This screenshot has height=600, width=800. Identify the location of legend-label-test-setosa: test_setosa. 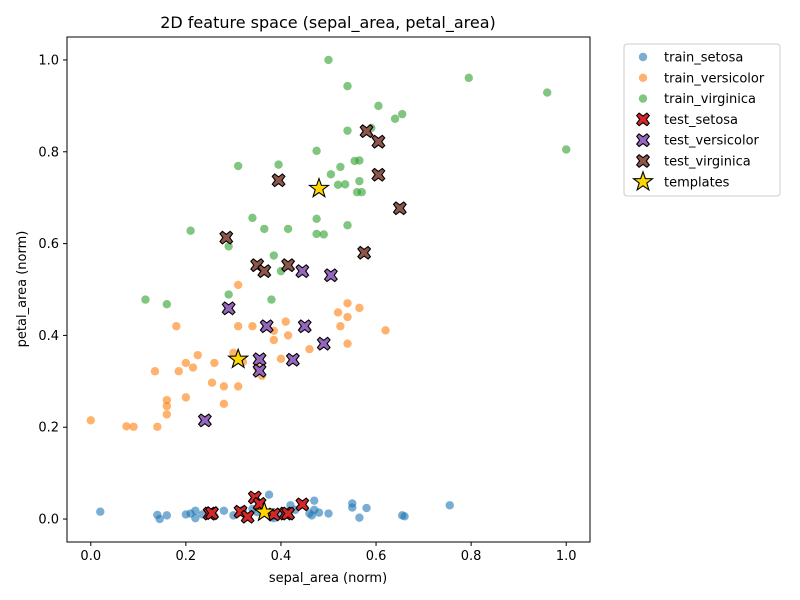
(701, 120).